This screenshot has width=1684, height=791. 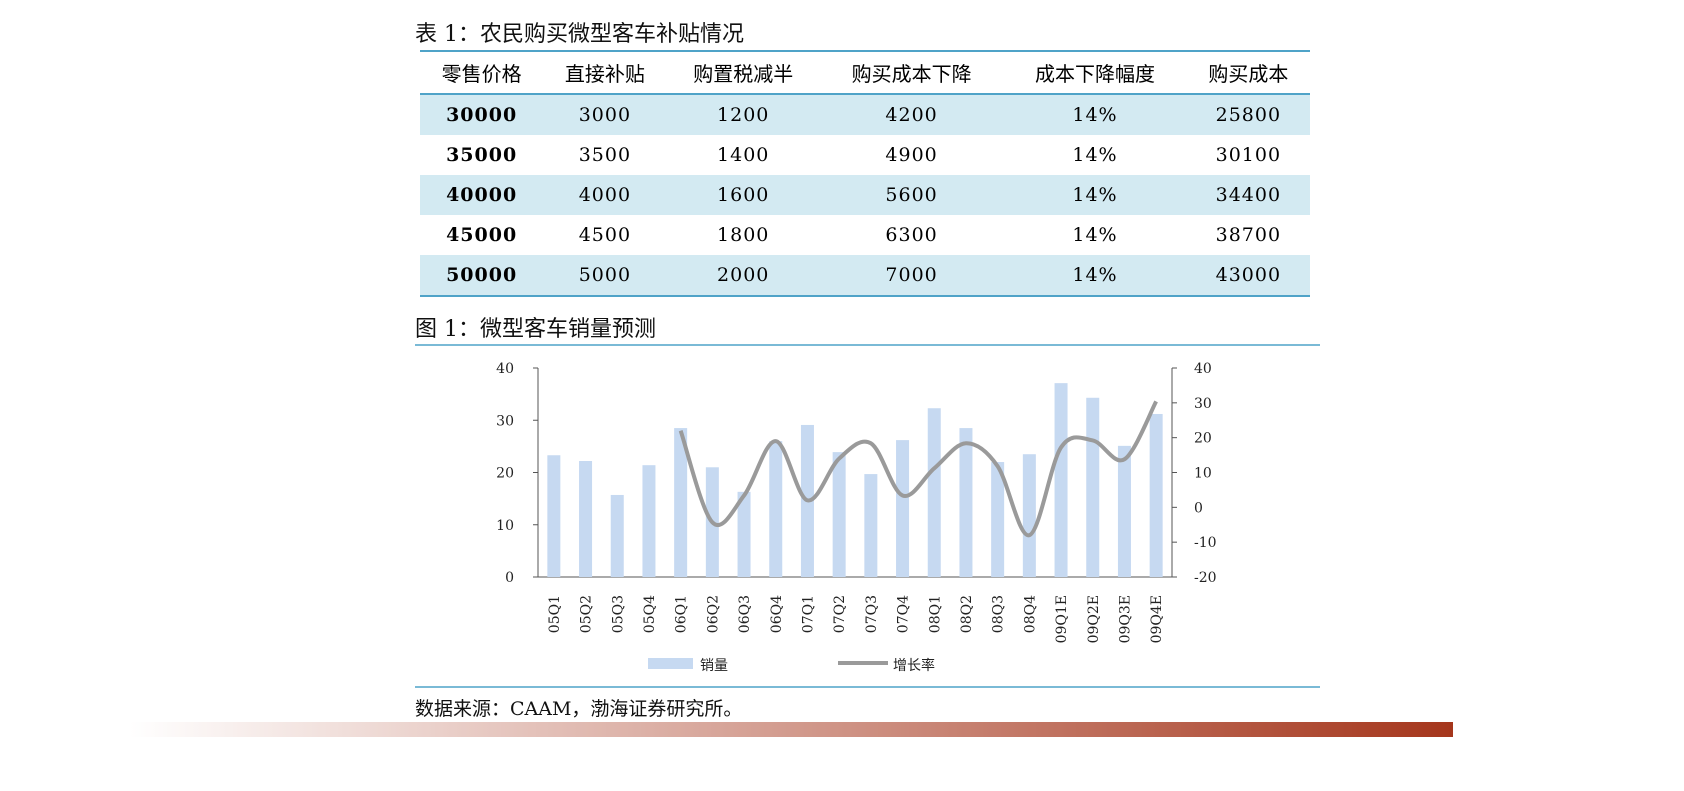 What do you see at coordinates (650, 614) in the screenshot?
I see `x-tick-label: 05Q4` at bounding box center [650, 614].